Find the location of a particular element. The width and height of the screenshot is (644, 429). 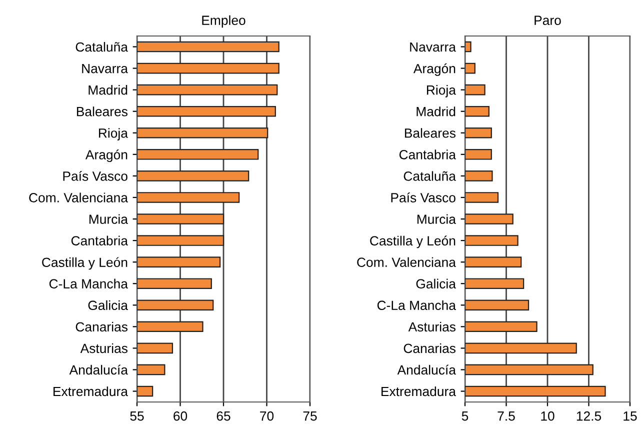

x-tick-label: 75 is located at coordinates (310, 416).